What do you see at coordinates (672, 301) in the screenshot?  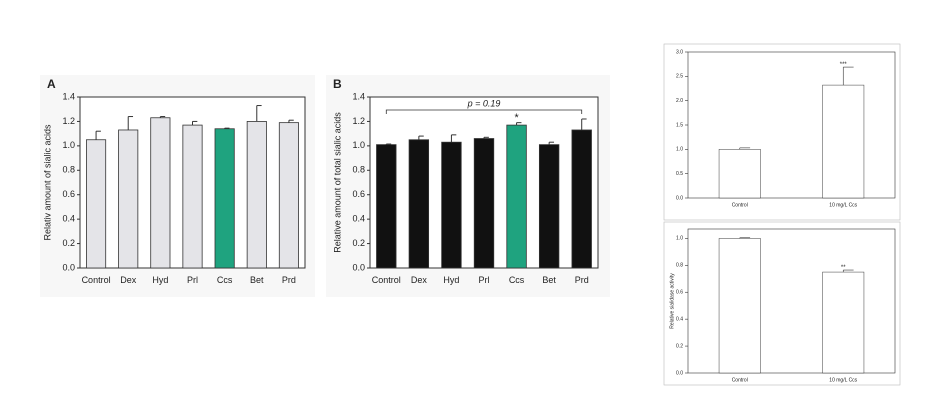 I see `y-axis-label: Relative sialidase activity` at bounding box center [672, 301].